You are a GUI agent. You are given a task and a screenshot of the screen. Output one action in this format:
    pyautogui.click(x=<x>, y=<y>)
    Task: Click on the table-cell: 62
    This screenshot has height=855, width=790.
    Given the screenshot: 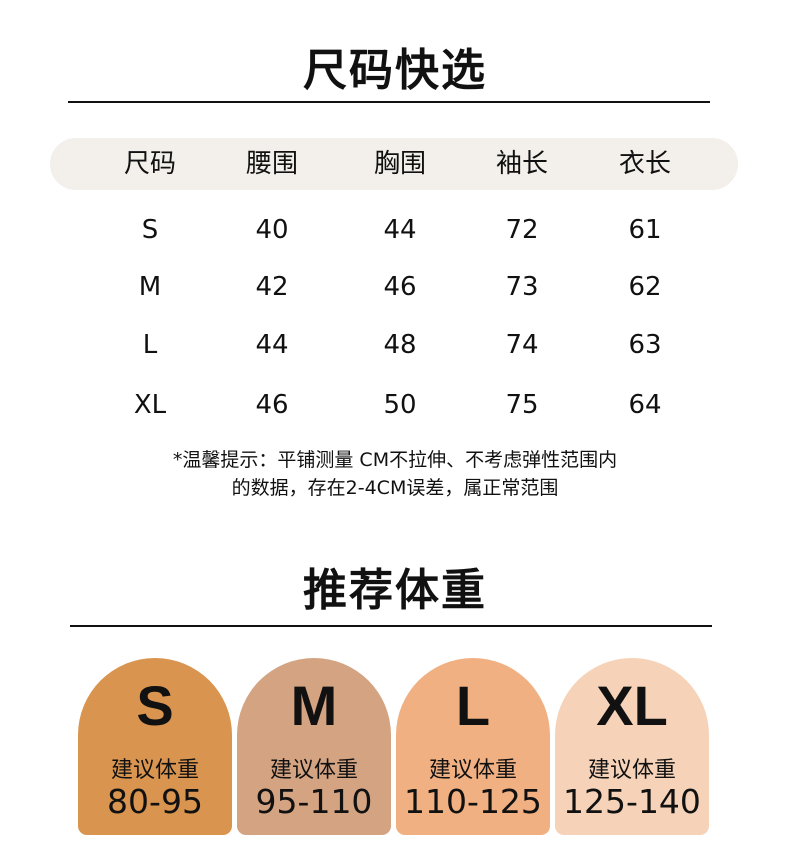 What is the action you would take?
    pyautogui.click(x=645, y=287)
    